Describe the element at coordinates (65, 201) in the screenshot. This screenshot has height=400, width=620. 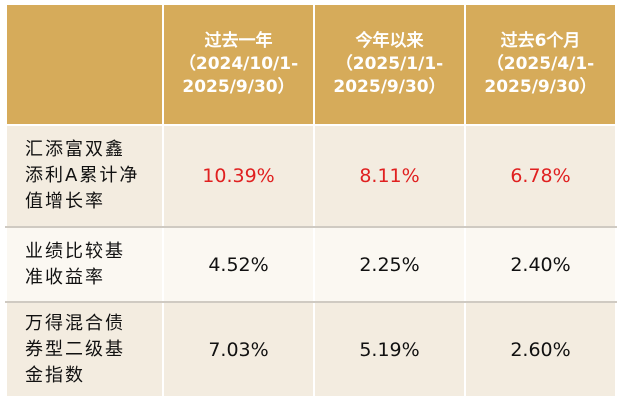
I see `row-label-line: 值增长率` at that location.